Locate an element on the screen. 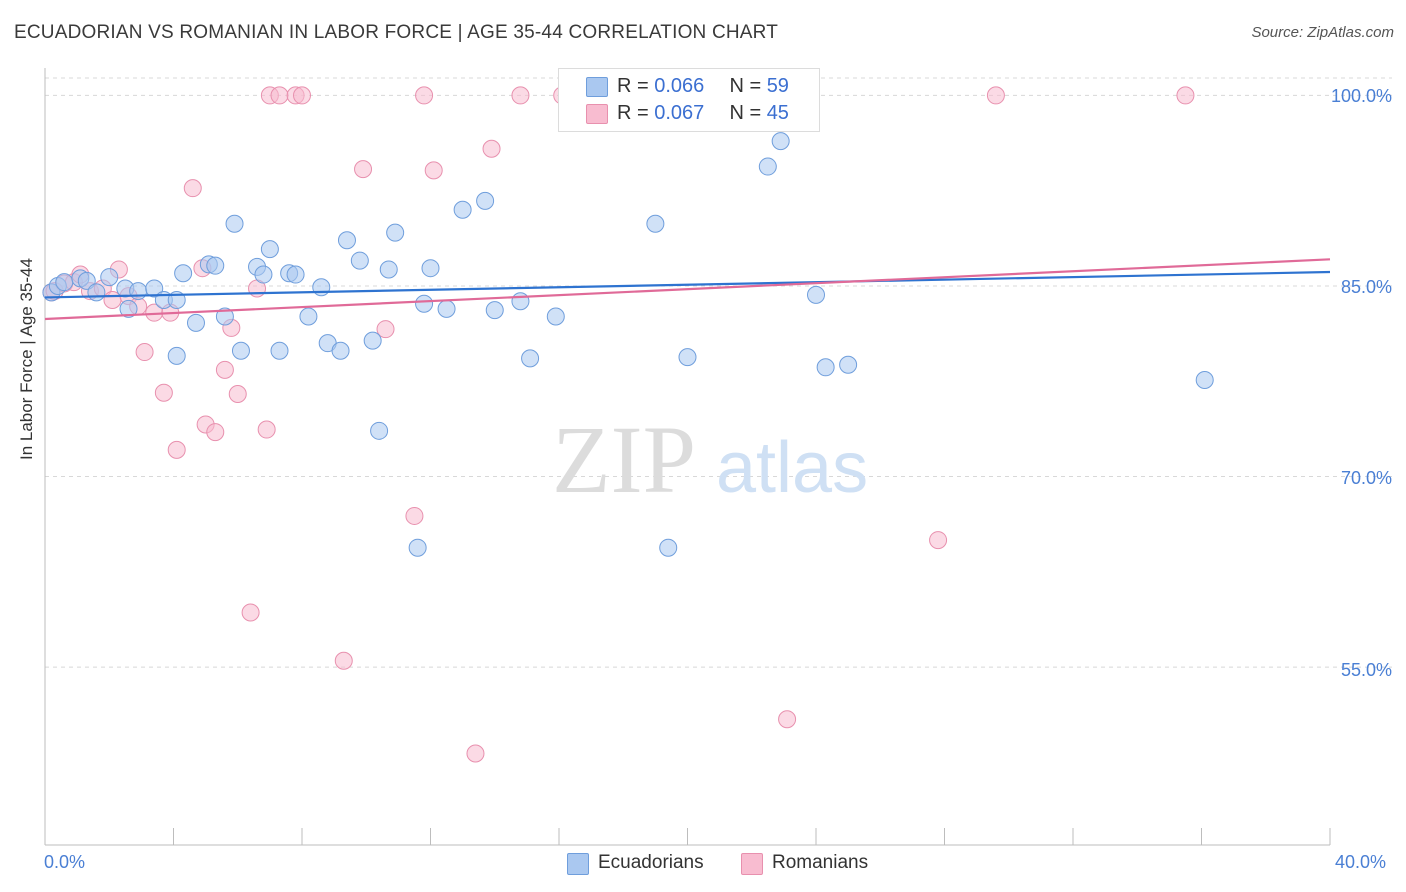 The height and width of the screenshot is (892, 1406). romanian-trend-line is located at coordinates (687, 289).